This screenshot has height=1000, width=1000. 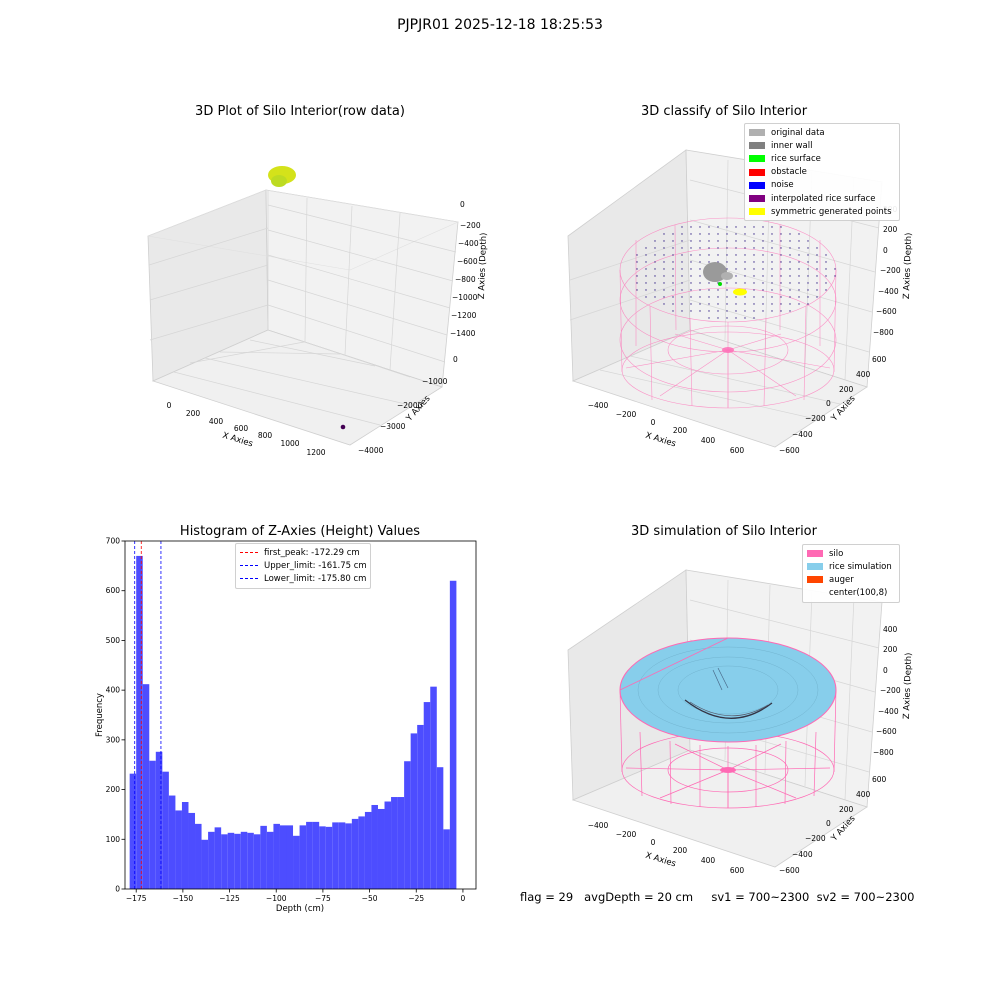 What do you see at coordinates (728, 350) in the screenshot?
I see `plot2-center-marker` at bounding box center [728, 350].